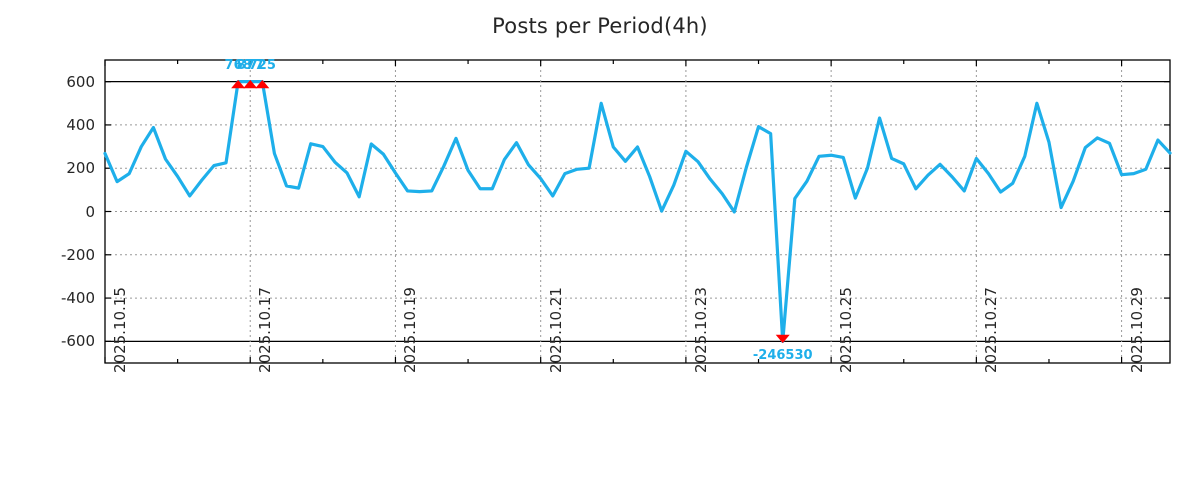  Describe the element at coordinates (77, 341) in the screenshot. I see `y-axis-tick-label: -600` at that location.